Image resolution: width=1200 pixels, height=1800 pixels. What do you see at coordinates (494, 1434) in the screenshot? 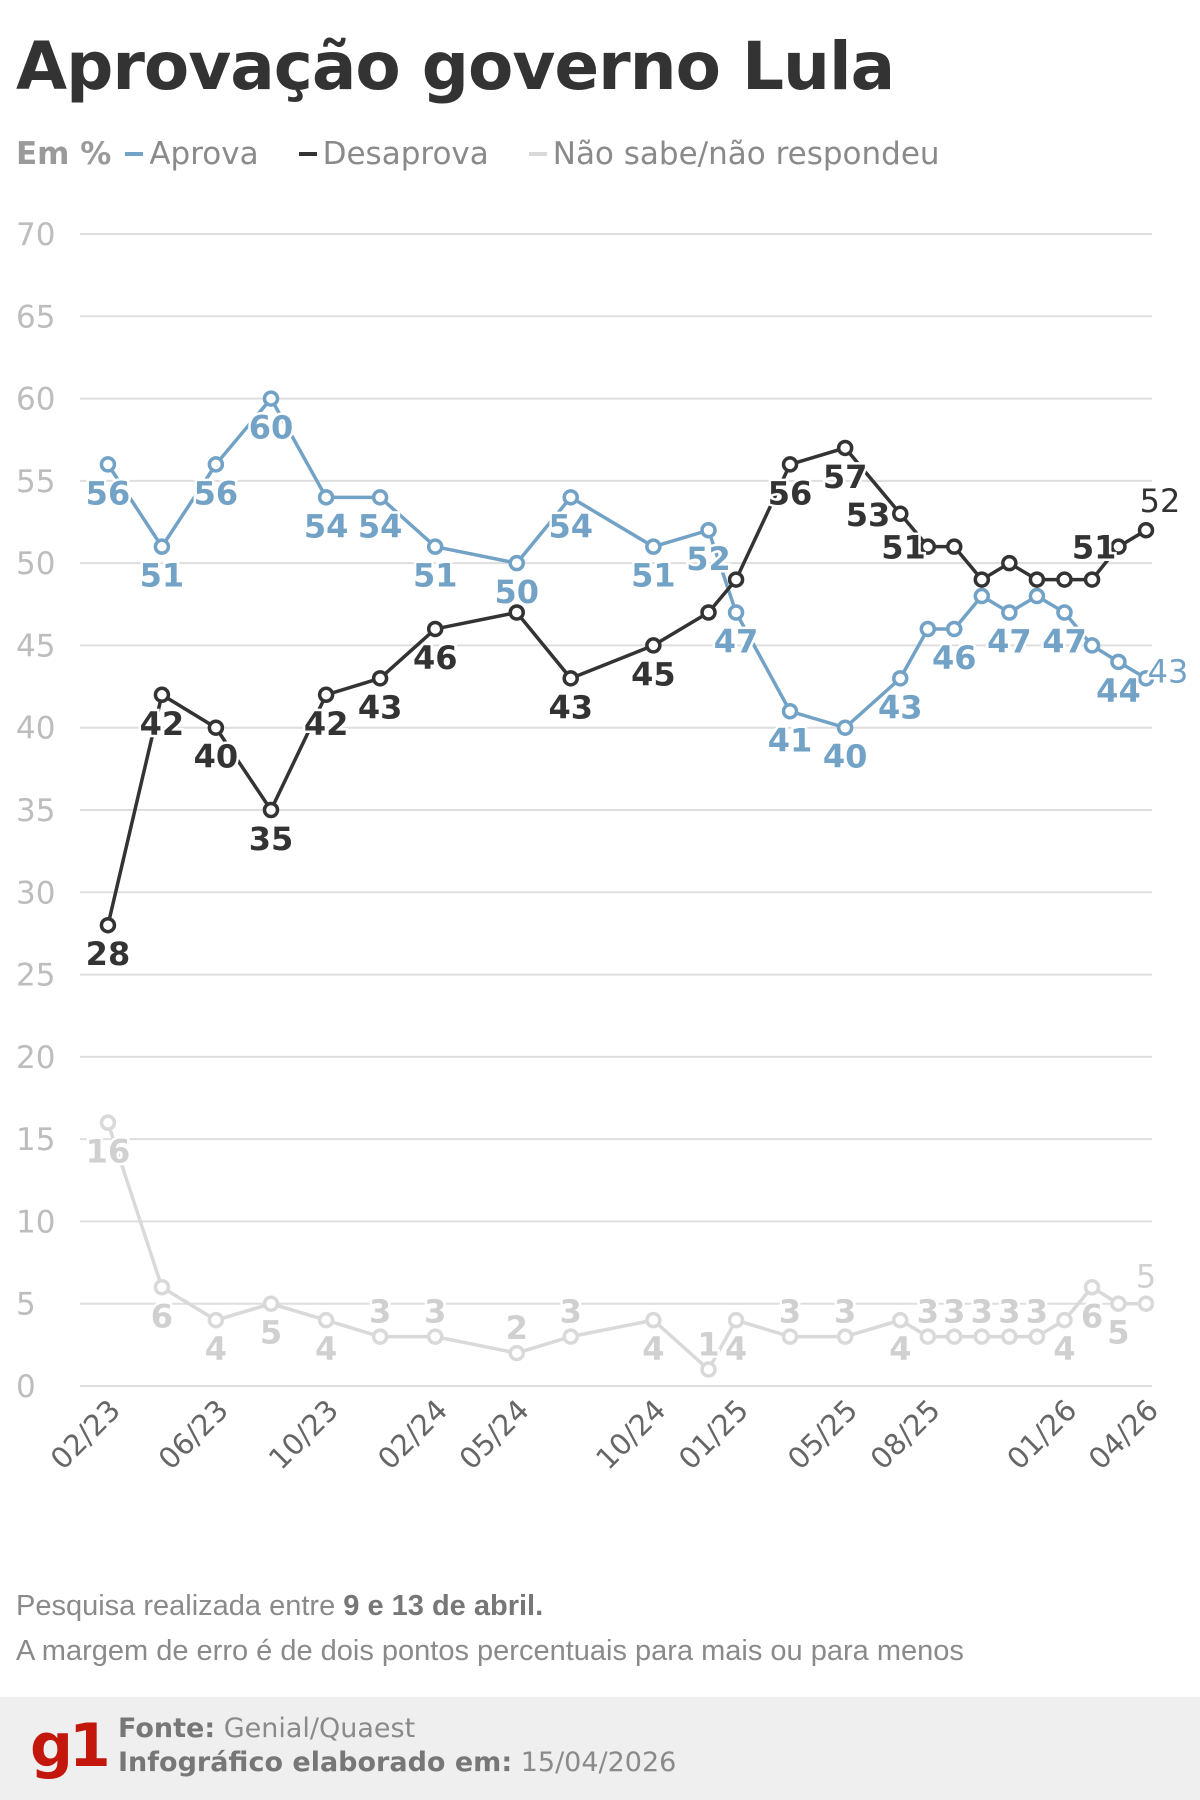
I see `x-tick-label: 05/24` at bounding box center [494, 1434].